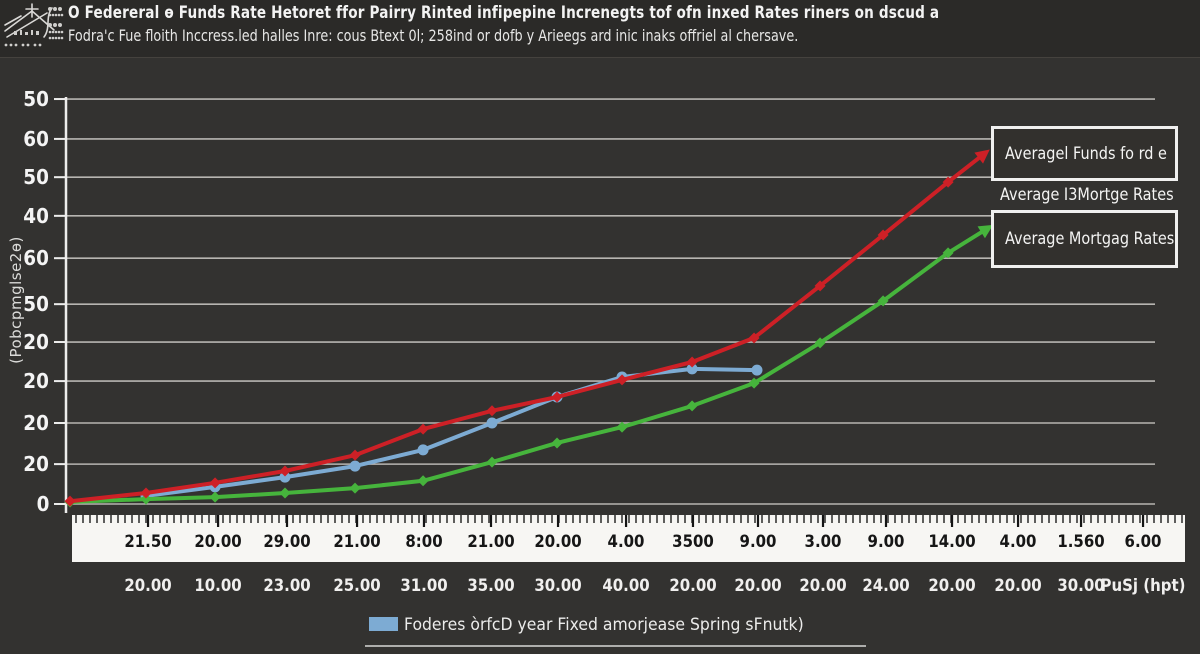  What do you see at coordinates (491, 586) in the screenshot?
I see `x-tick-label-bottom: 35.00` at bounding box center [491, 586].